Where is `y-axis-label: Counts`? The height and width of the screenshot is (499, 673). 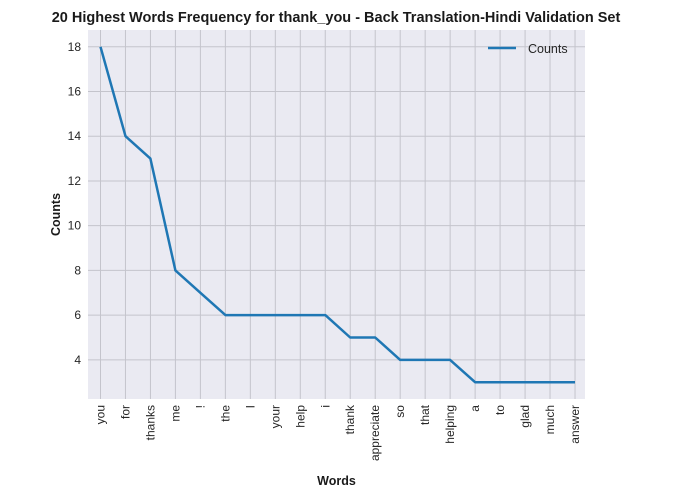
y-axis-label: Counts is located at coordinates (56, 214).